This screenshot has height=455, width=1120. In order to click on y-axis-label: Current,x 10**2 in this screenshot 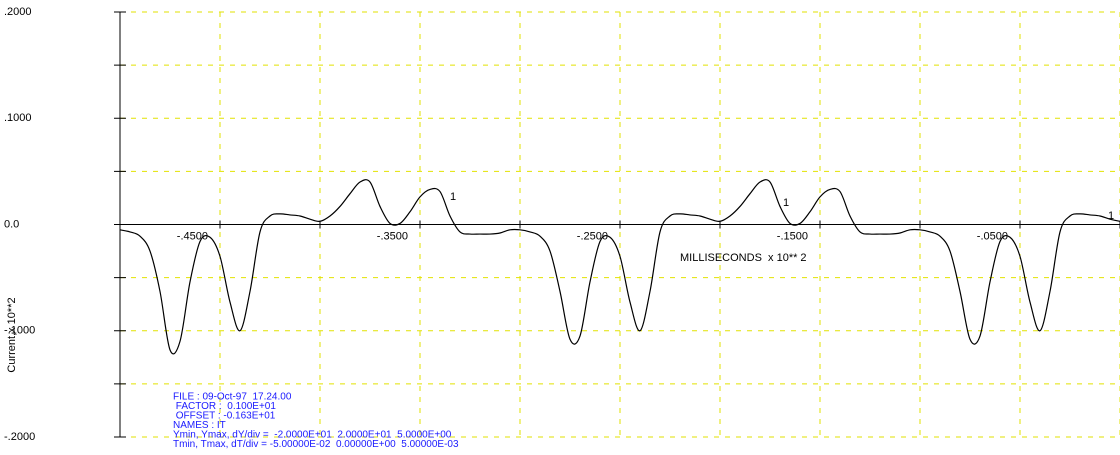, I will do `click(12, 334)`.